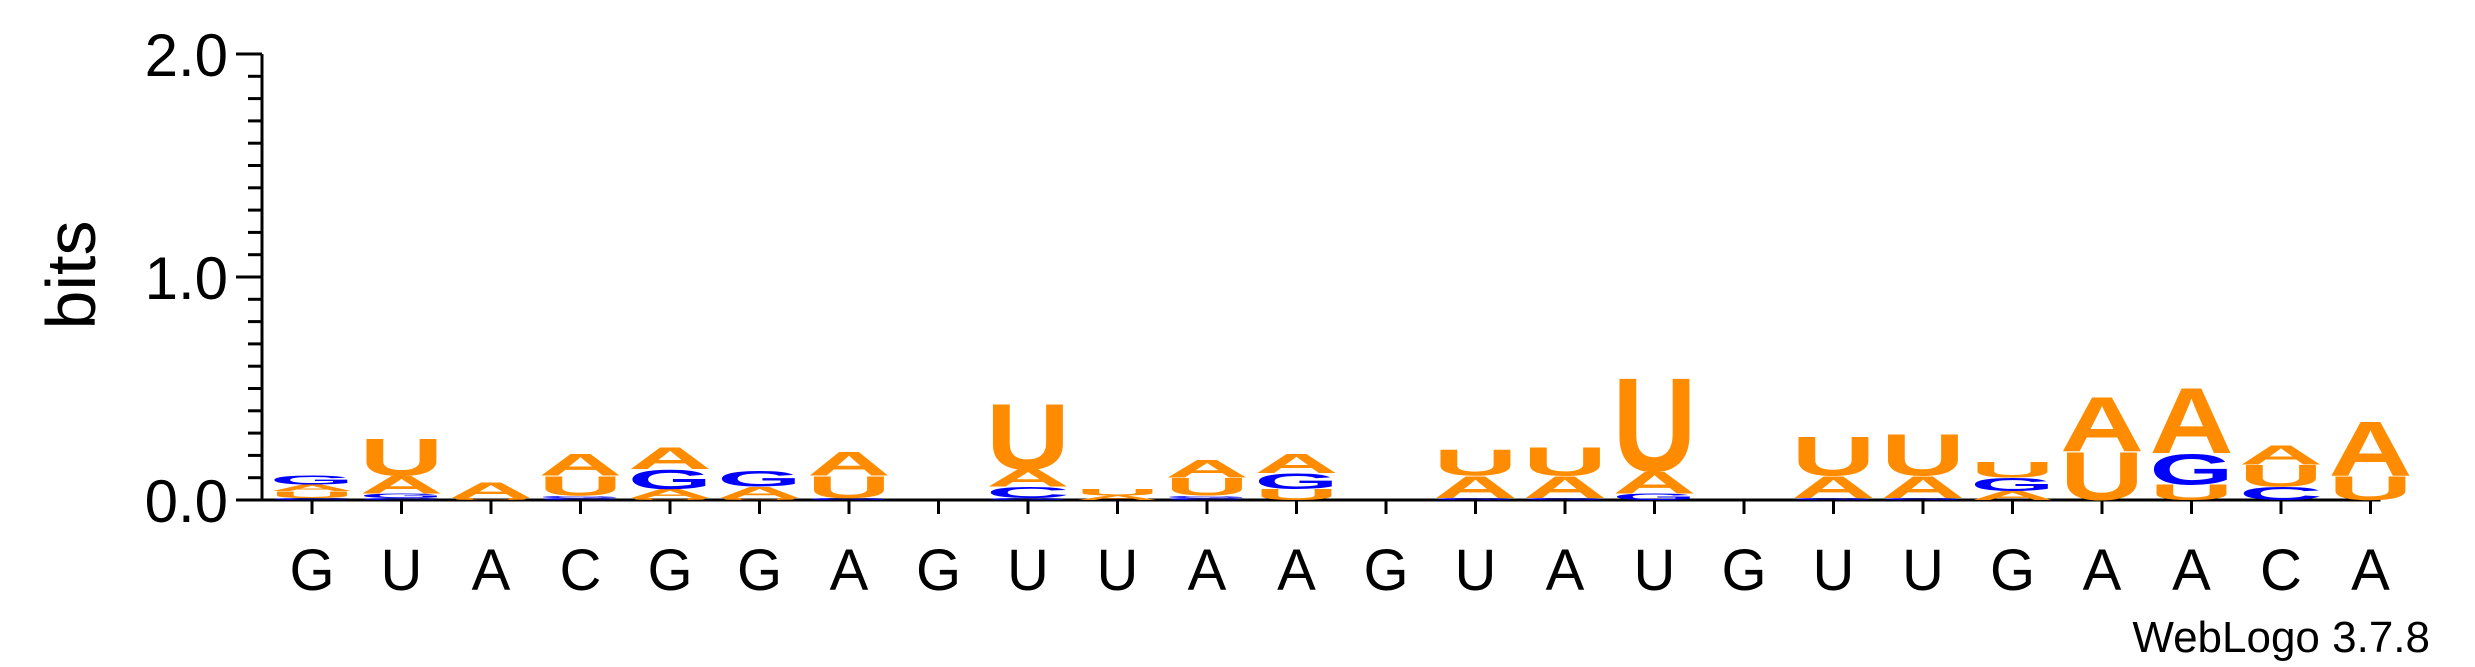 Image resolution: width=2475 pixels, height=667 pixels. What do you see at coordinates (186, 278) in the screenshot?
I see `y-tick-label: 1.0` at bounding box center [186, 278].